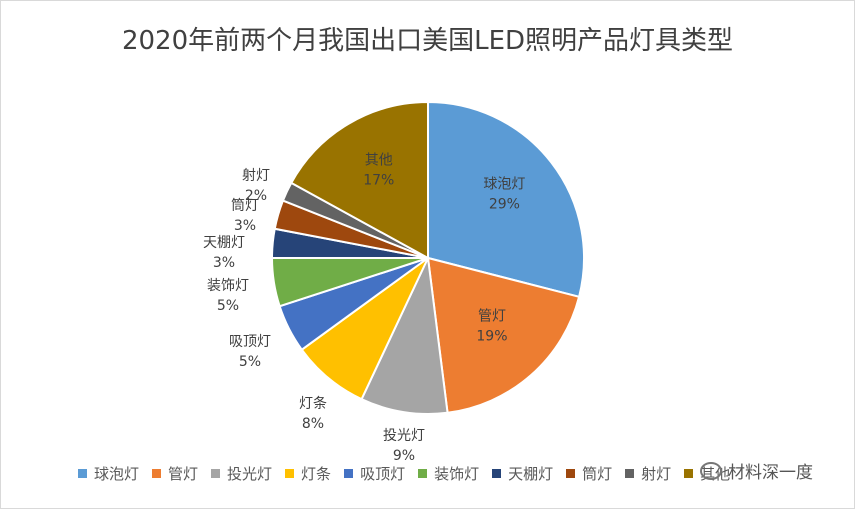 The image size is (855, 509). What do you see at coordinates (492, 317) in the screenshot?
I see `slice-category-label: 管灯` at bounding box center [492, 317].